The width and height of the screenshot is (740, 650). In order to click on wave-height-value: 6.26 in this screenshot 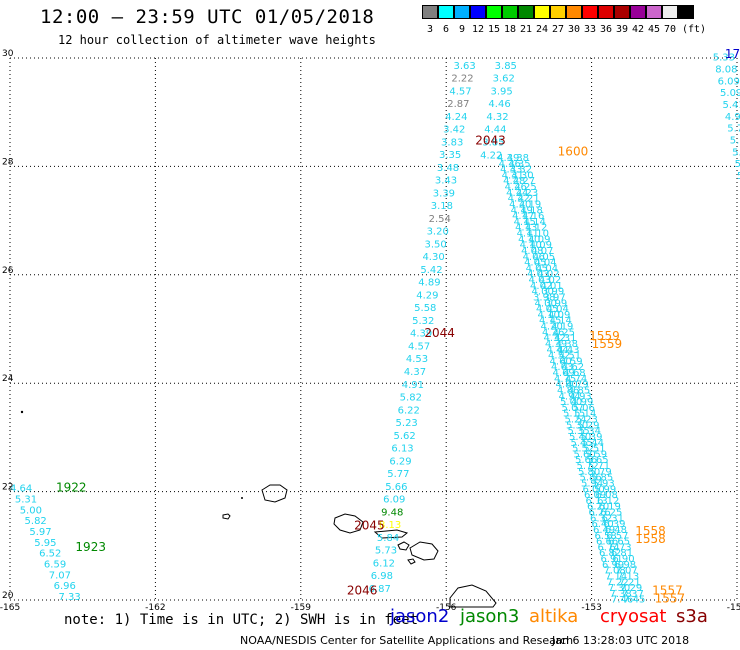, I will do `click(600, 513)`.